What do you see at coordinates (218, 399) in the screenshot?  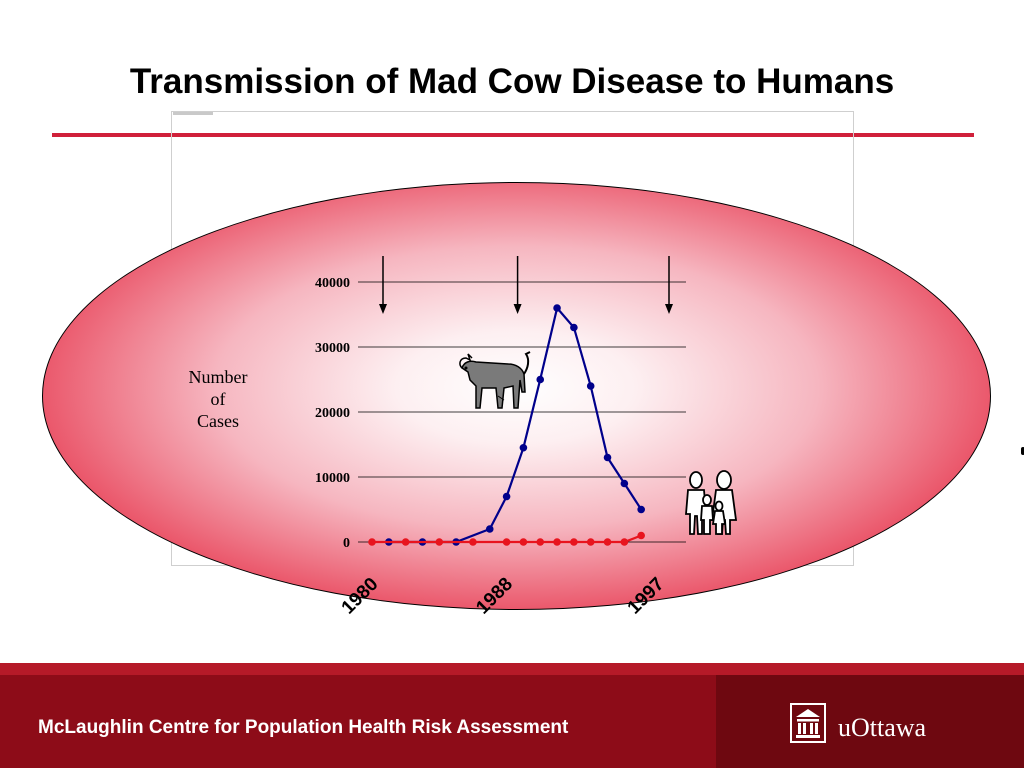 I see `y-axis-label: Number of Cases` at bounding box center [218, 399].